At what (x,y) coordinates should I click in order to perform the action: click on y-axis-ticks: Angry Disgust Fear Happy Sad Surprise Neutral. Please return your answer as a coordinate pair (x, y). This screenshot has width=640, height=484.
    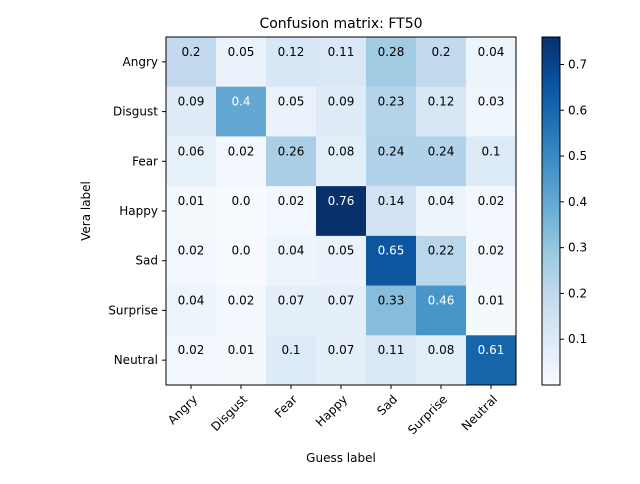
    Looking at the image, I should click on (137, 211).